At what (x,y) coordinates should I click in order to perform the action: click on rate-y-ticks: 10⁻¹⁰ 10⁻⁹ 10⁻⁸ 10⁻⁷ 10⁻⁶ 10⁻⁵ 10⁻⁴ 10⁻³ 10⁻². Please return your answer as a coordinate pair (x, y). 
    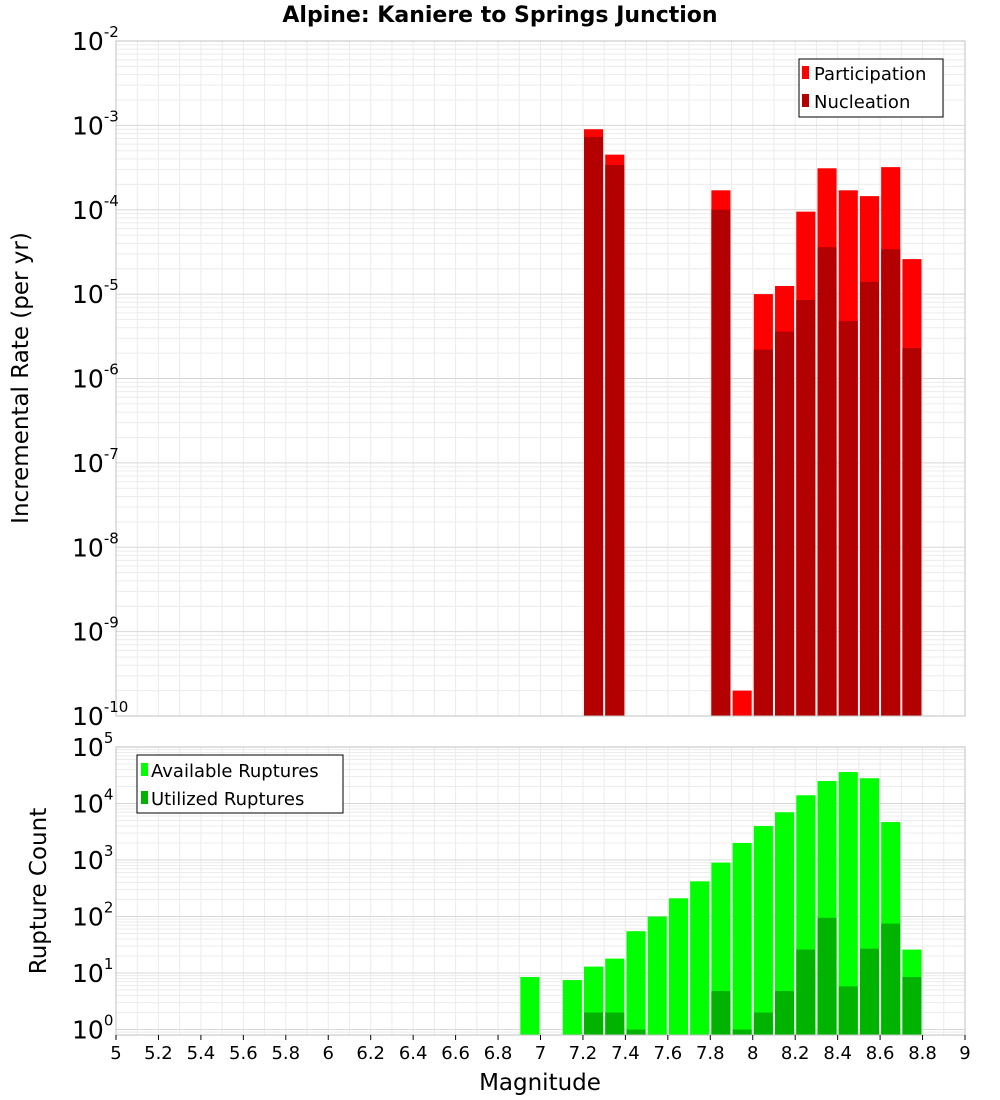
    Looking at the image, I should click on (100, 377).